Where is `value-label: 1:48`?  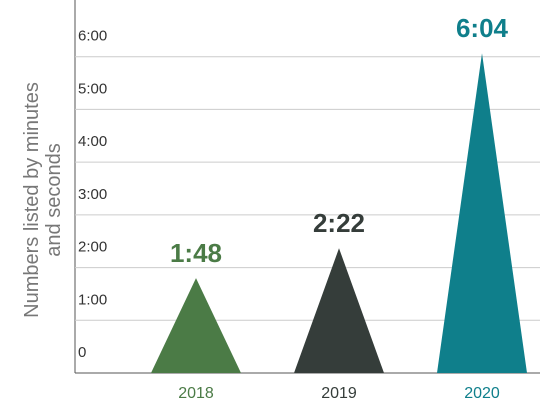 value-label: 1:48 is located at coordinates (196, 253).